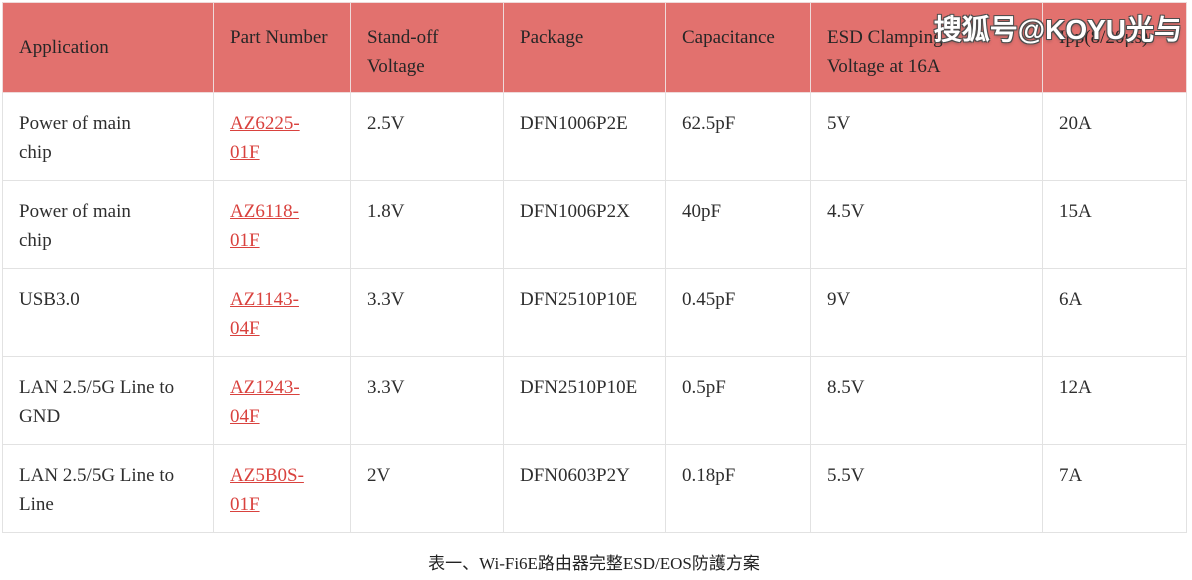 The width and height of the screenshot is (1192, 580). Describe the element at coordinates (738, 136) in the screenshot. I see `cell-capacitance: 62.5pF` at that location.